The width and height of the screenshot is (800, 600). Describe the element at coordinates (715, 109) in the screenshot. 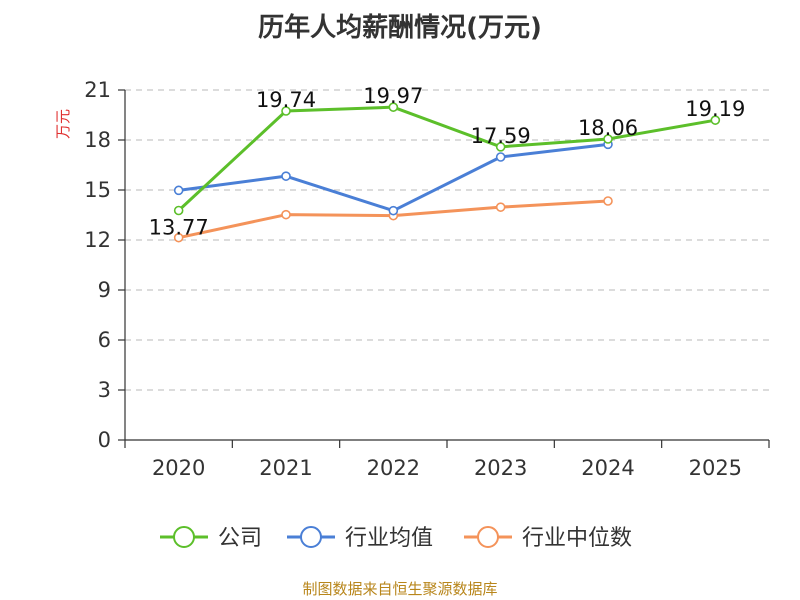

I see `data-label-2025: 19.19` at that location.